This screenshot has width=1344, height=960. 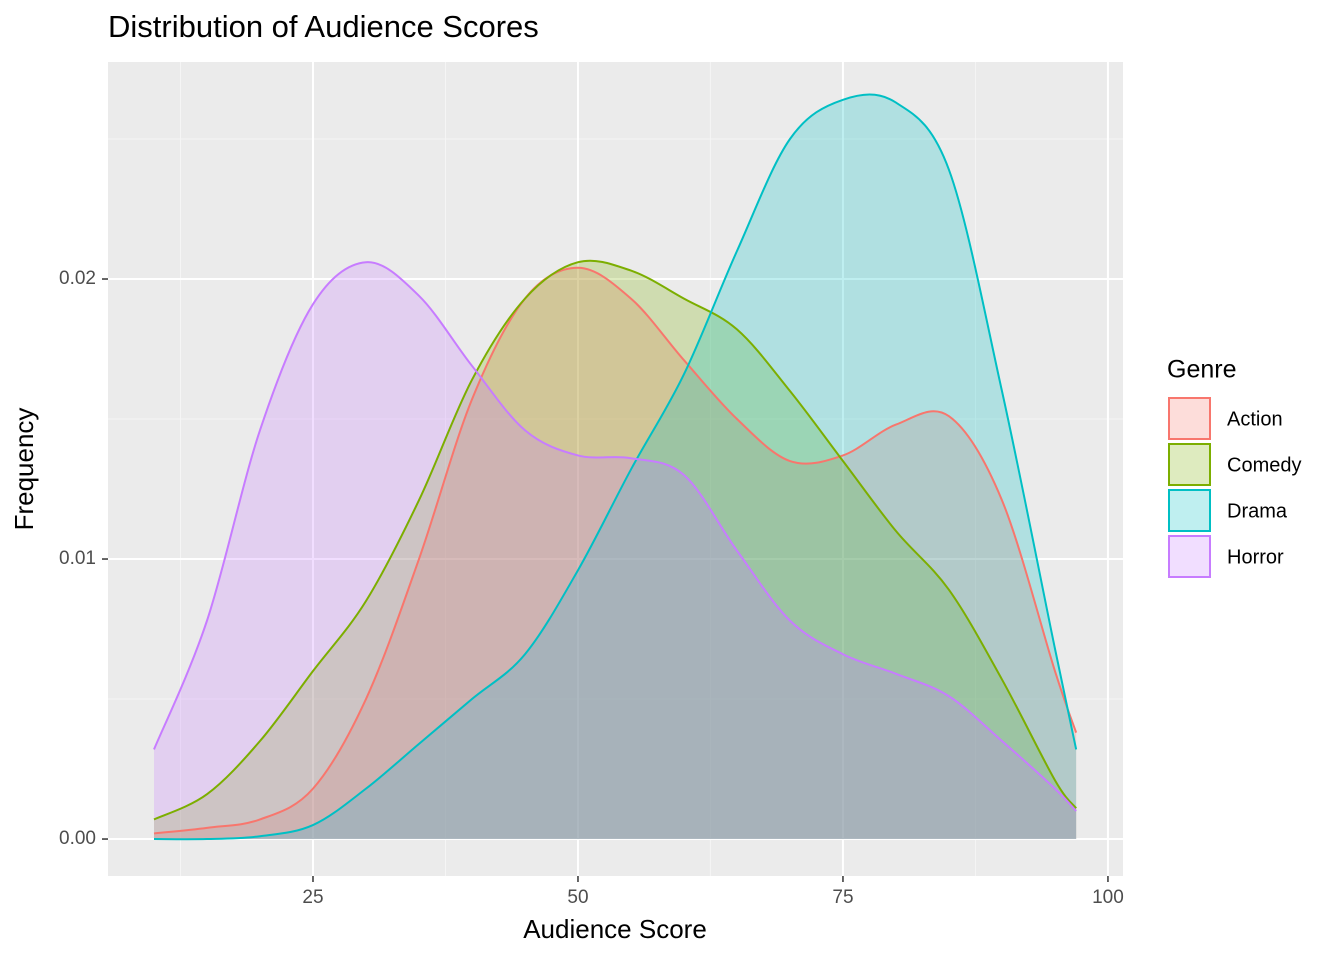 What do you see at coordinates (24, 469) in the screenshot?
I see `y-axis-label: Frequency` at bounding box center [24, 469].